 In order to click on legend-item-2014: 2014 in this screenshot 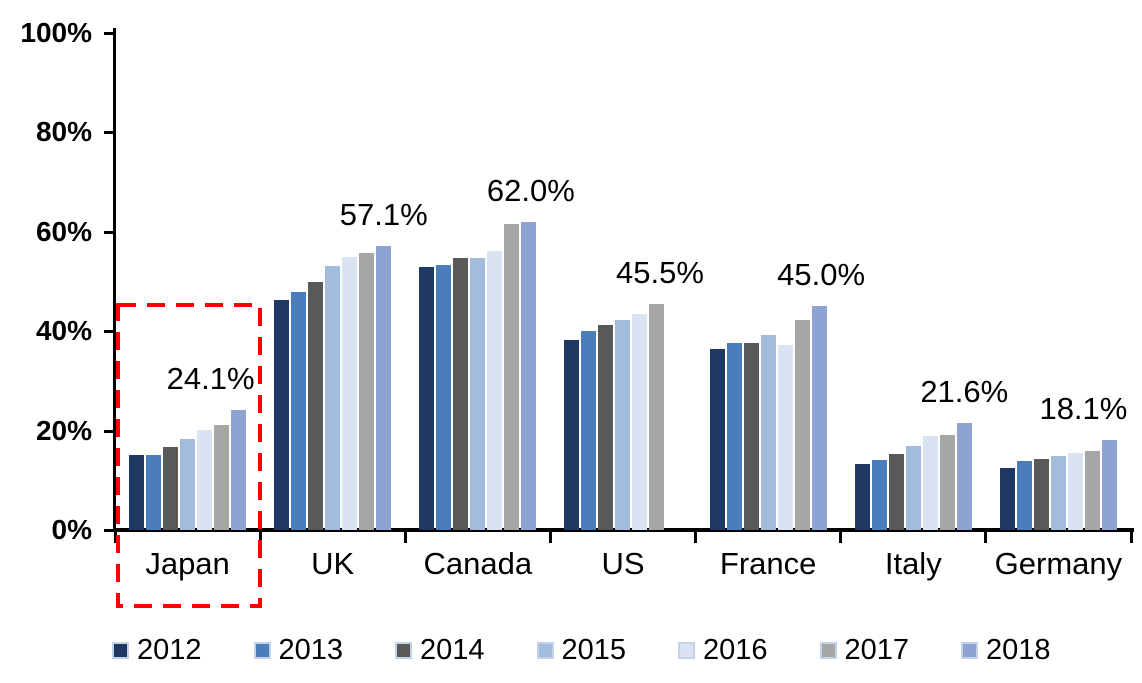, I will do `click(440, 650)`.